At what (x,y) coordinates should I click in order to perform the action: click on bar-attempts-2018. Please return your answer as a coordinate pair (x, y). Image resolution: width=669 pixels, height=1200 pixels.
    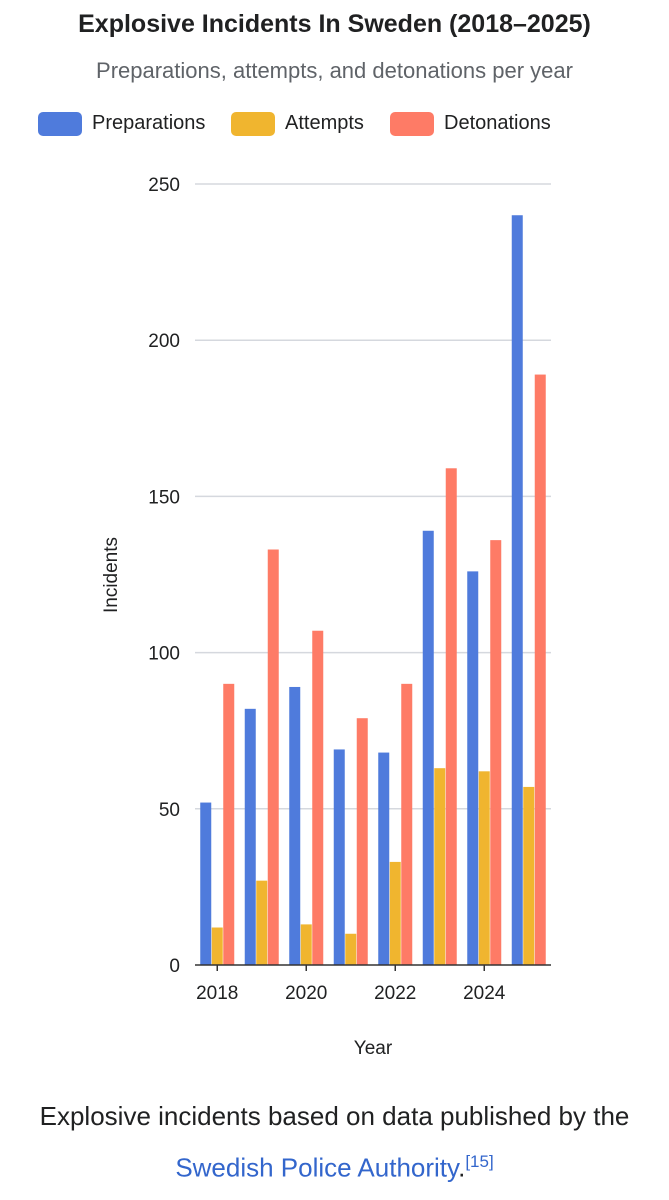
    Looking at the image, I should click on (217, 946).